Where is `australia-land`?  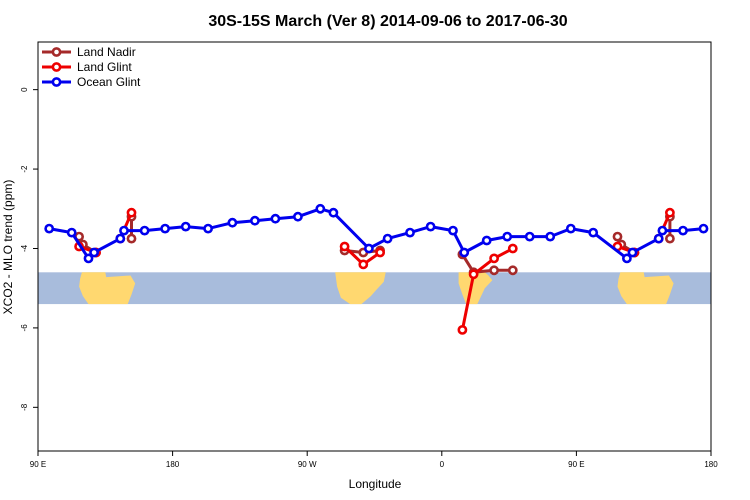
australia-land is located at coordinates (107, 288).